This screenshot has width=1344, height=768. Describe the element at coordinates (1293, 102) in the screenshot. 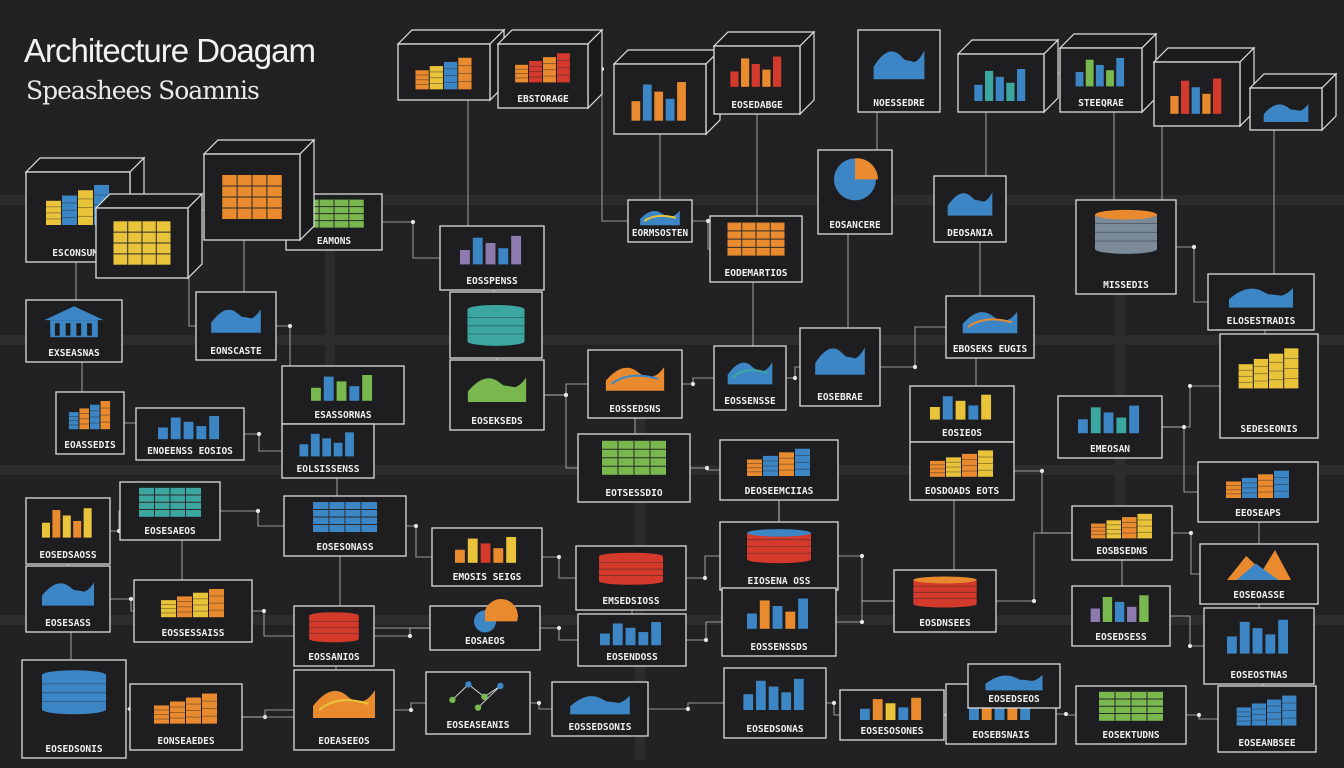

I see `node-n9` at that location.